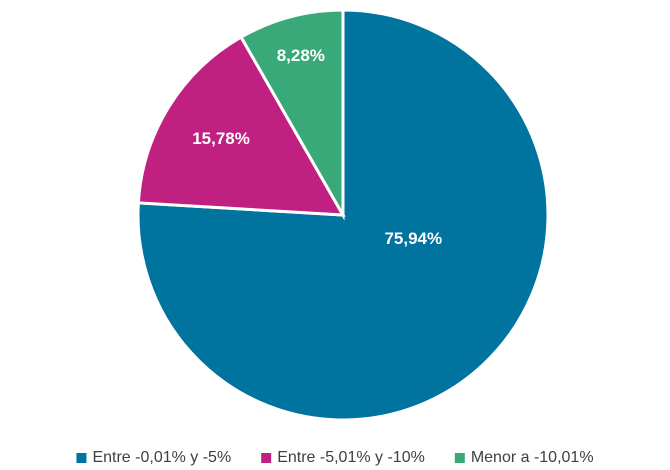 This screenshot has width=670, height=470. I want to click on legend-label: Menor a -10,01%, so click(532, 457).